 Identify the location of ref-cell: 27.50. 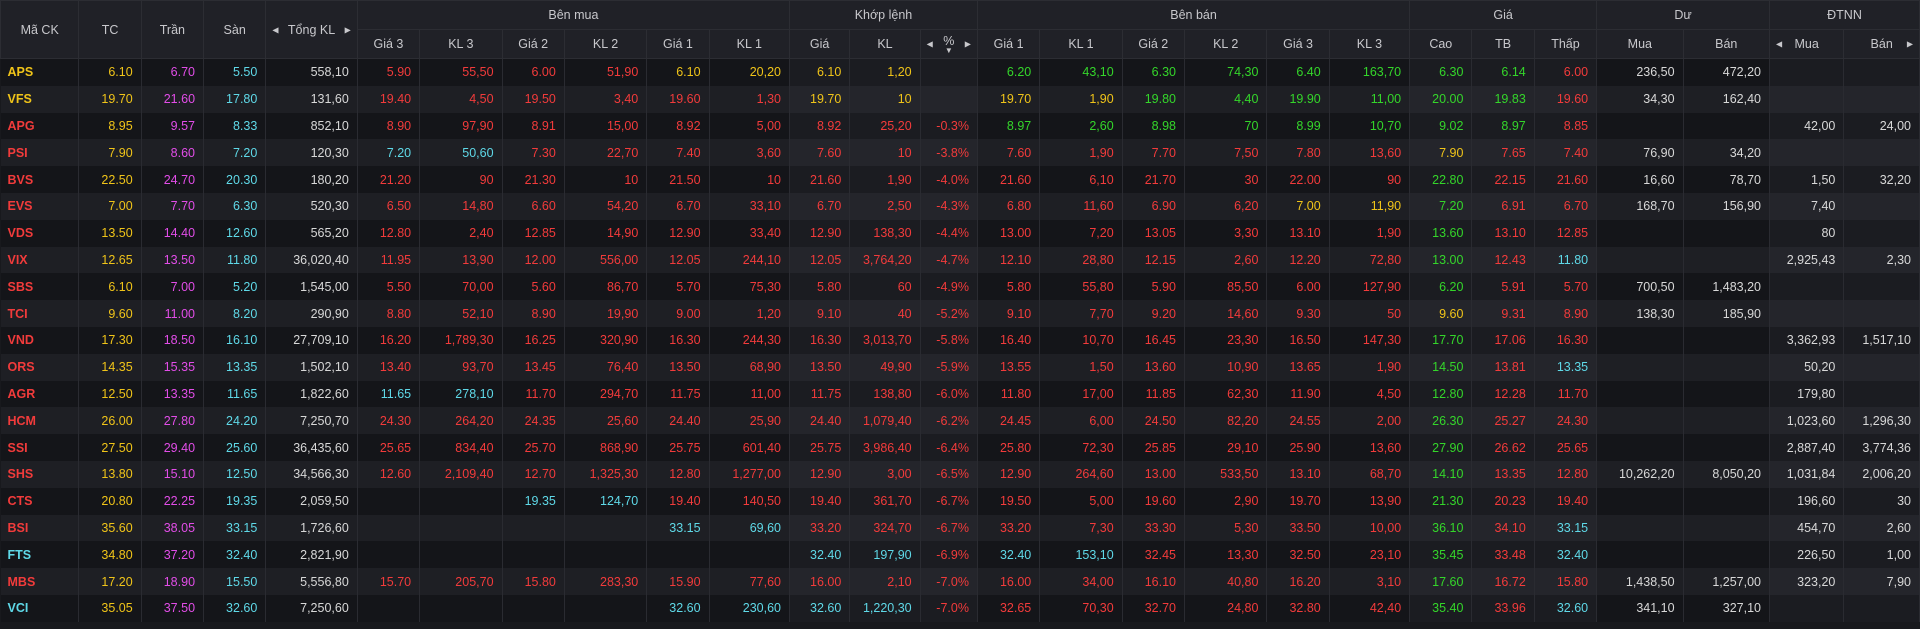
(110, 447).